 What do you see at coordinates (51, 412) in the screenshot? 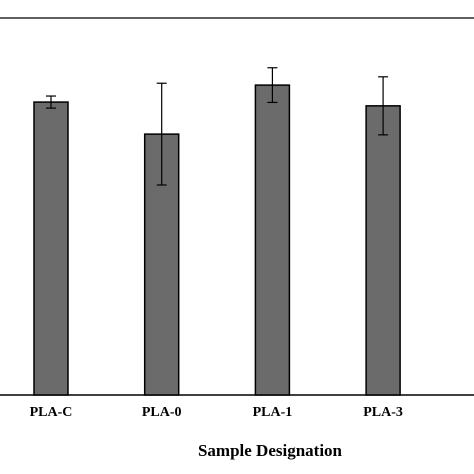
I see `x-tick-label: PLA-C` at bounding box center [51, 412].